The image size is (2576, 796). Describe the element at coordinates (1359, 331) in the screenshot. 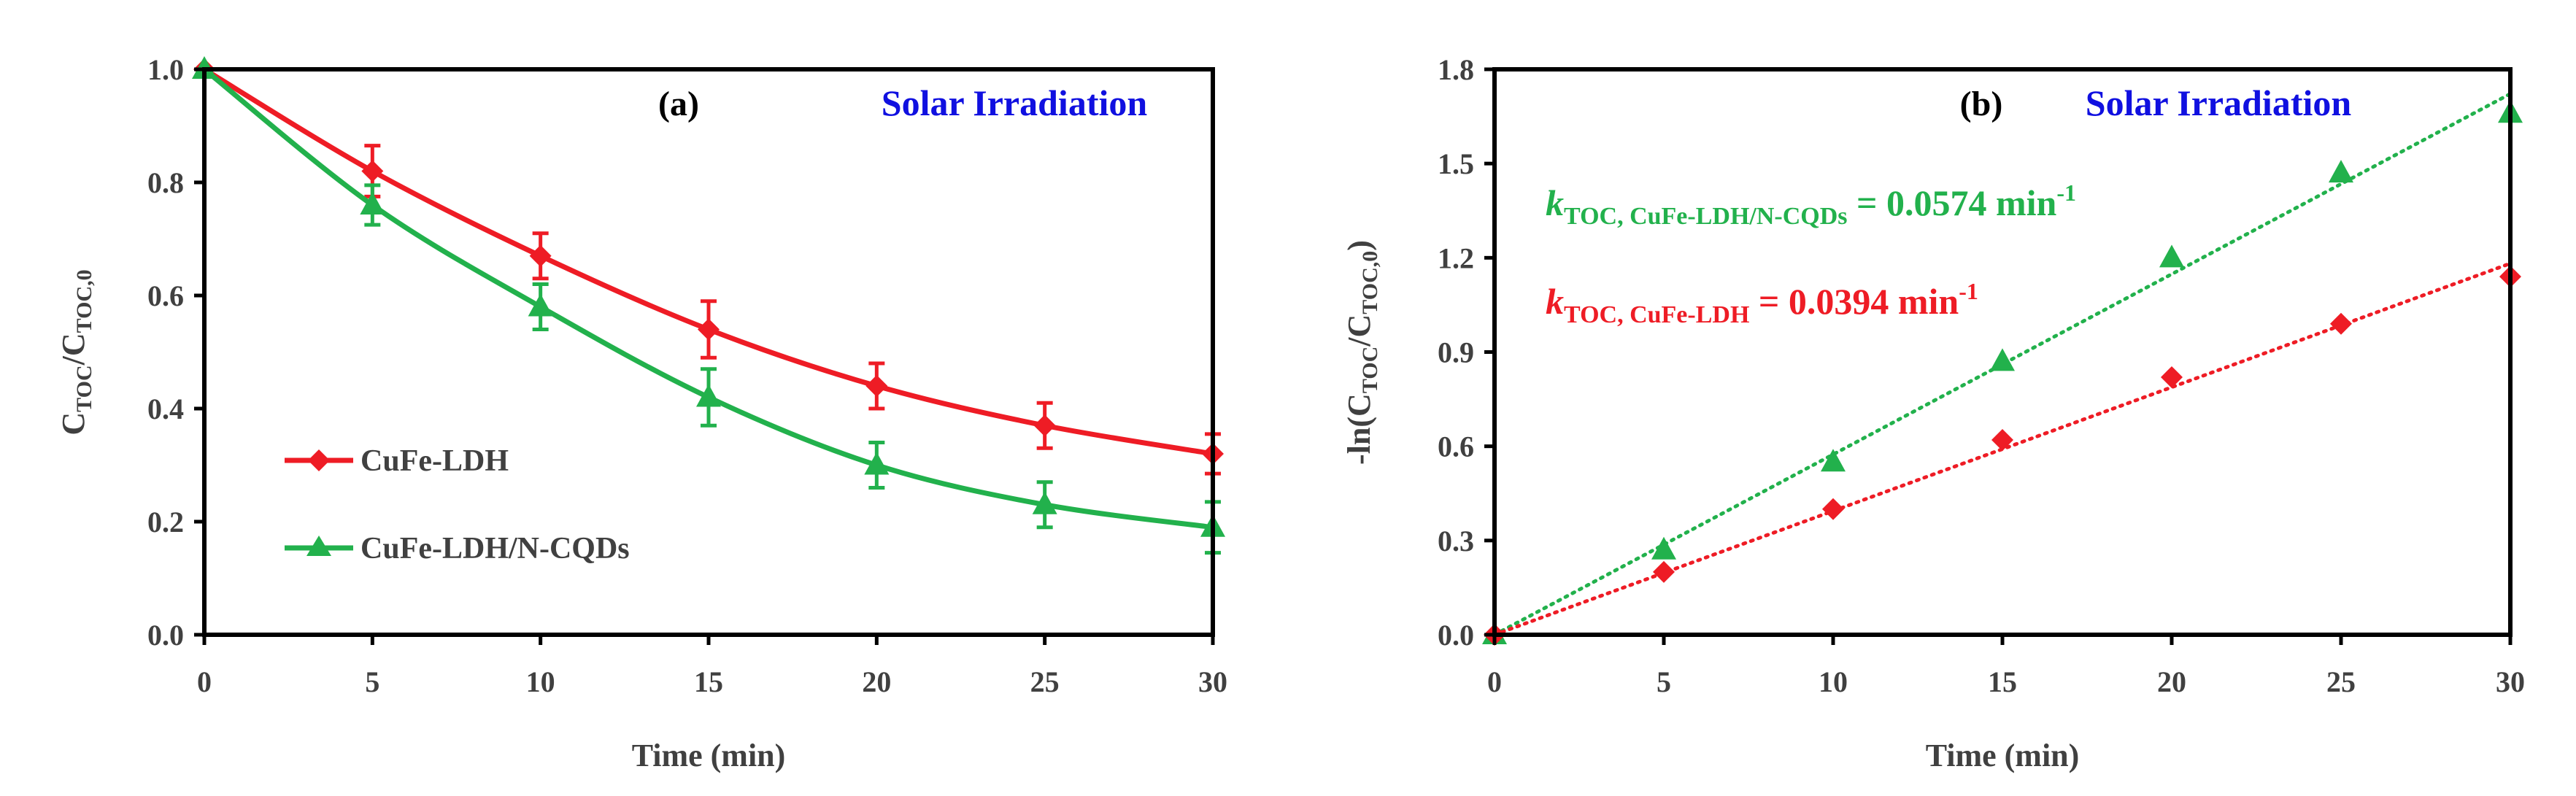

I see `yb-mid: /C` at that location.